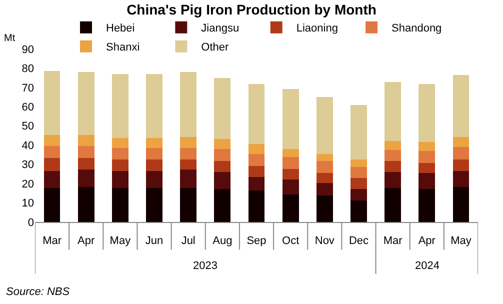 The width and height of the screenshot is (503, 304). I want to click on legend-label: Other, so click(215, 48).